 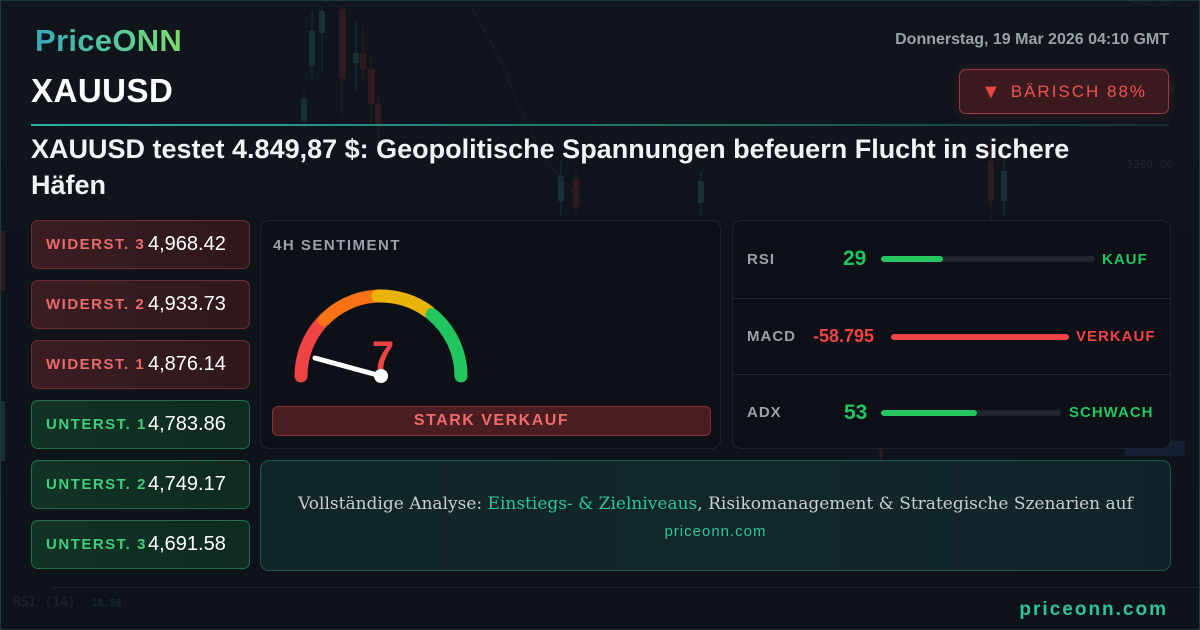 What do you see at coordinates (600, 125) in the screenshot?
I see `header-divider` at bounding box center [600, 125].